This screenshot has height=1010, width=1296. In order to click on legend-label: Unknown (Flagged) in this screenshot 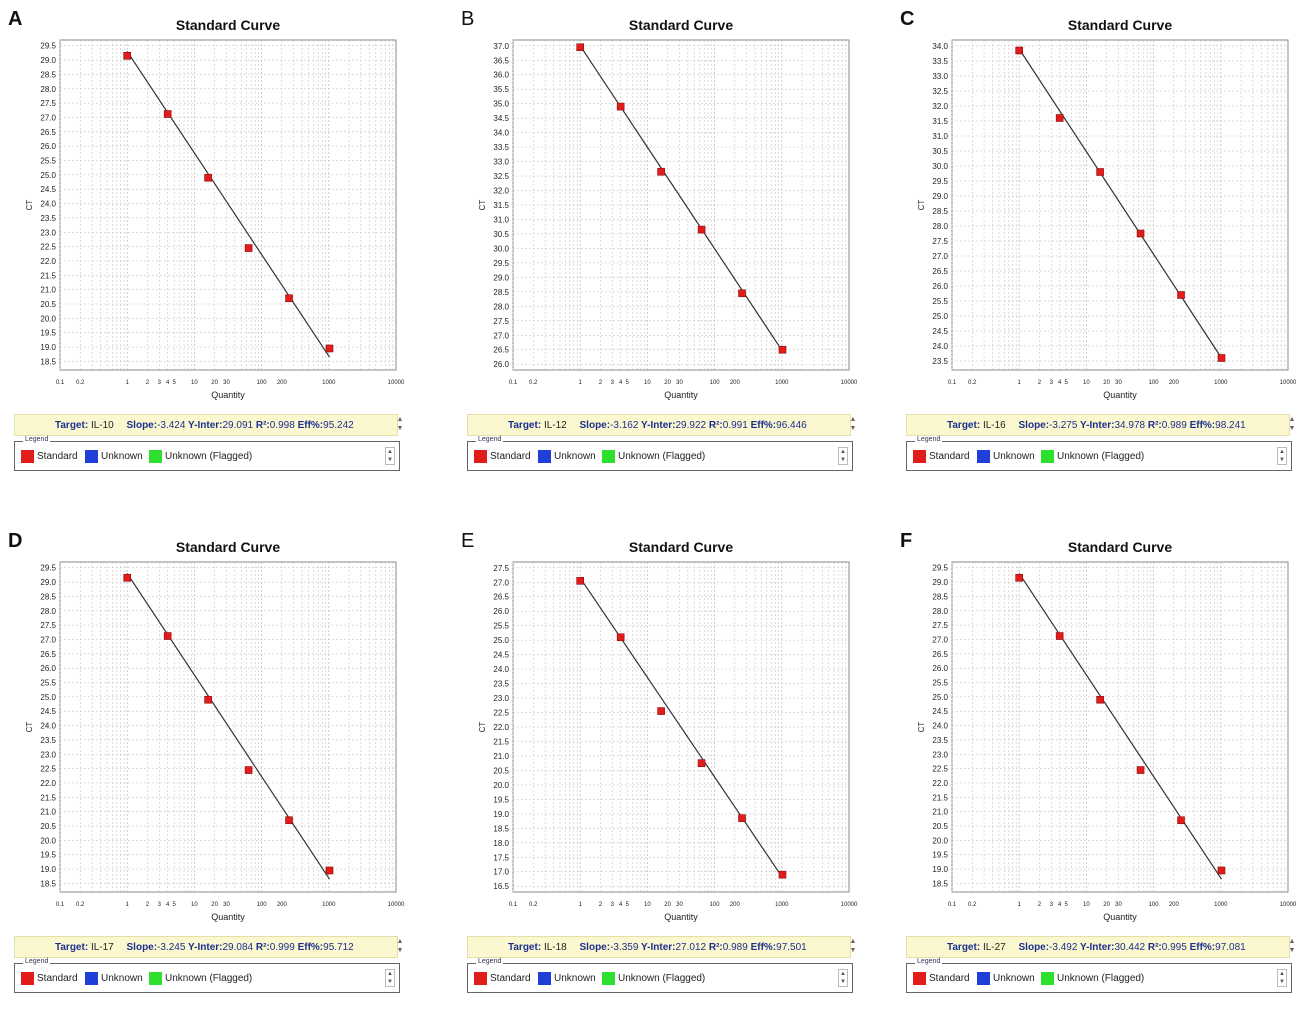, I will do `click(662, 457)`.